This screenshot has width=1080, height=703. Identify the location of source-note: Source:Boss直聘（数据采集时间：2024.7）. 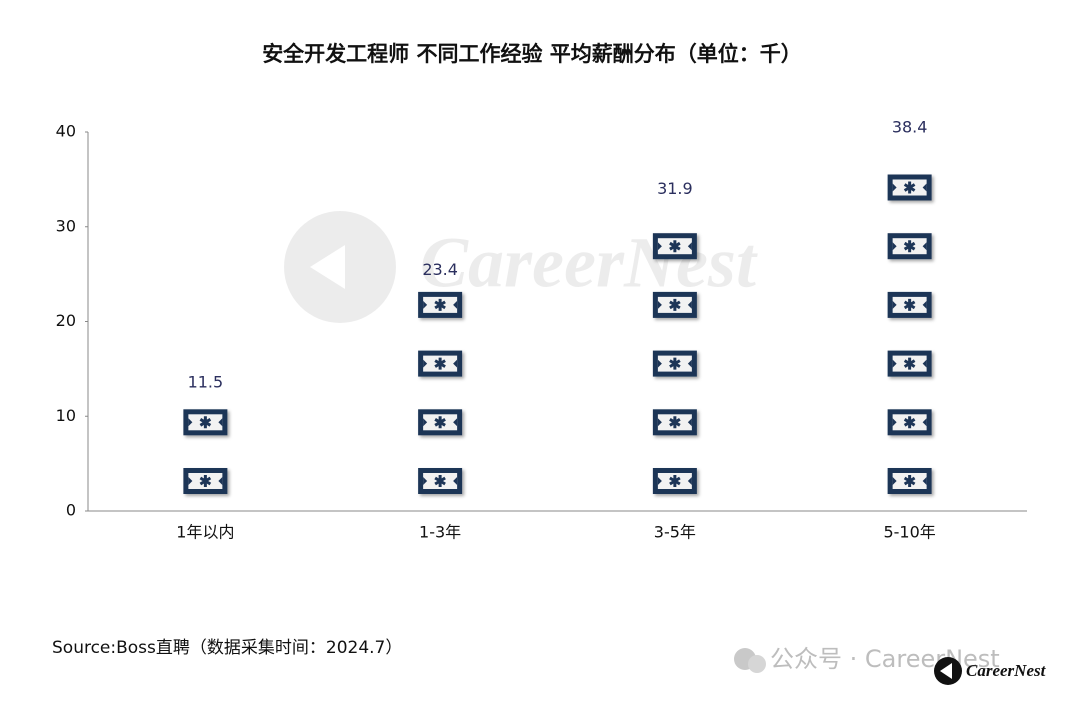
(227, 648).